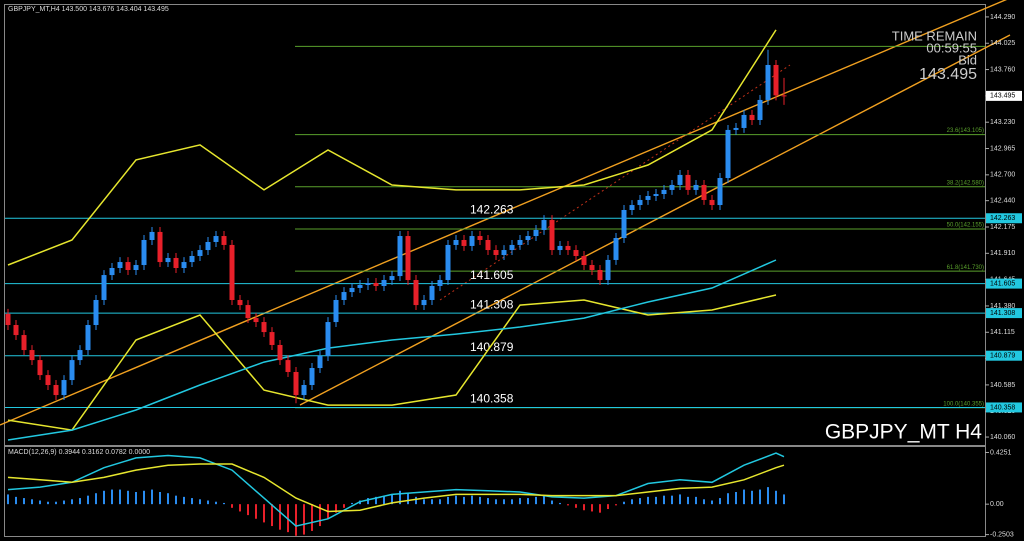  I want to click on macd-line, so click(396, 489).